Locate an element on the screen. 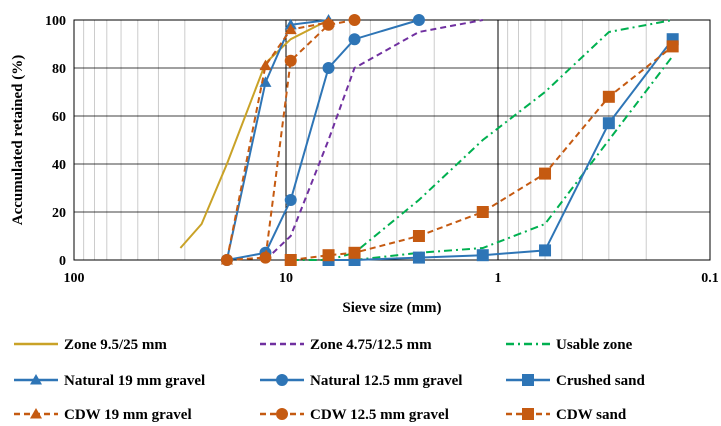 This screenshot has width=721, height=426. legend-item: Crushed sand is located at coordinates (575, 381).